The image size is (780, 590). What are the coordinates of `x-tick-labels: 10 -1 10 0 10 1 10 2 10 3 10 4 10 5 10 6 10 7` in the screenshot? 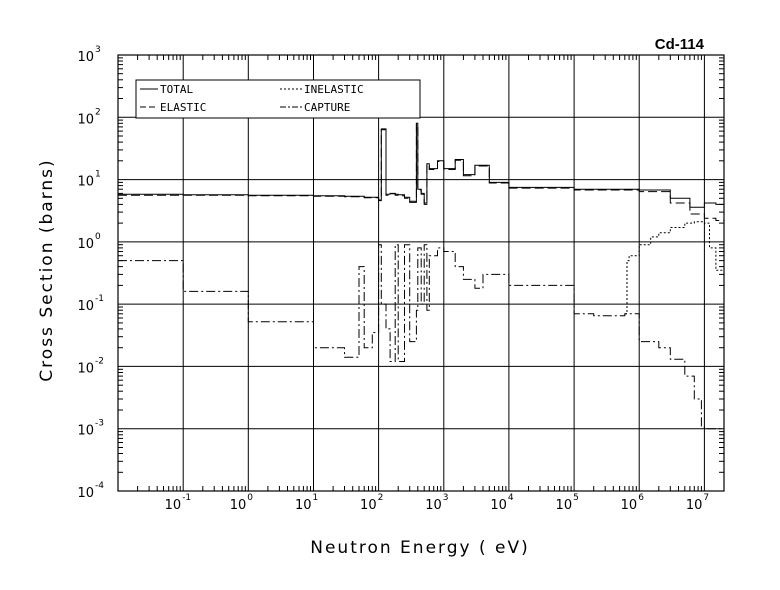 It's located at (437, 503).